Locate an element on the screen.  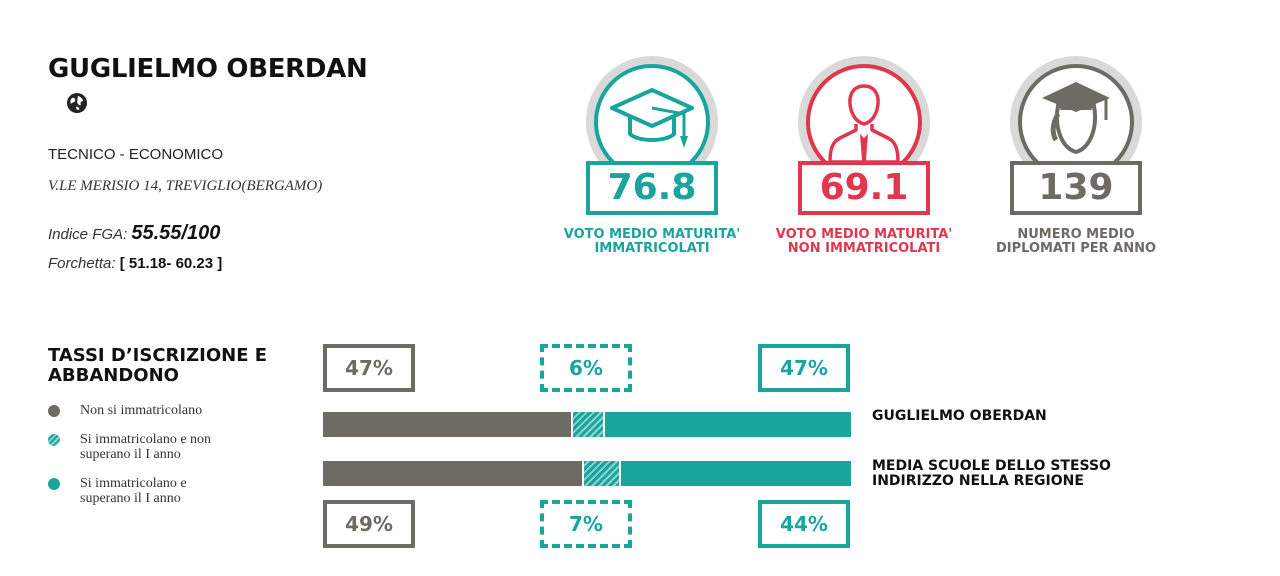
bar-row-region is located at coordinates (587, 473).